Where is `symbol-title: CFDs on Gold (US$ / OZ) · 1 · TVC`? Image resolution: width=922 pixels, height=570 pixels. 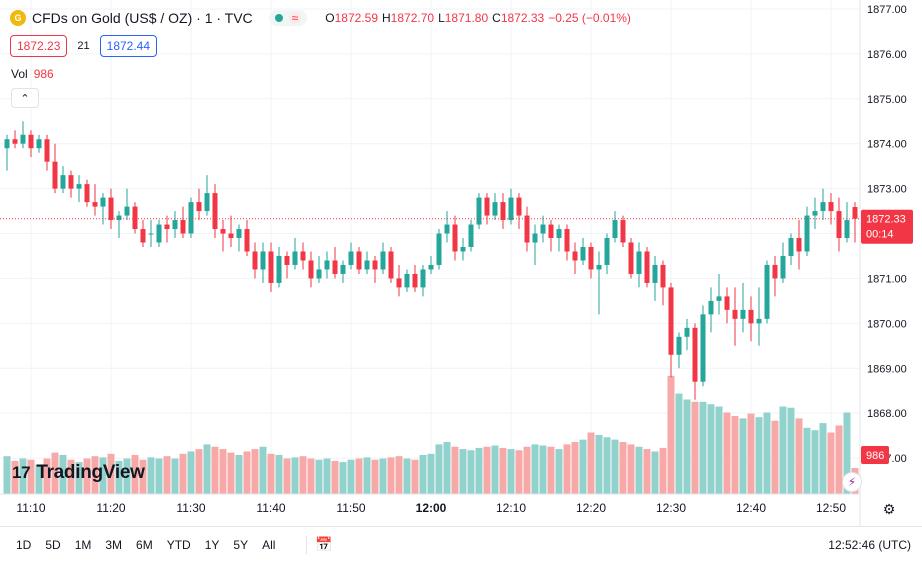
symbol-title: CFDs on Gold (US$ / OZ) · 1 · TVC is located at coordinates (142, 18).